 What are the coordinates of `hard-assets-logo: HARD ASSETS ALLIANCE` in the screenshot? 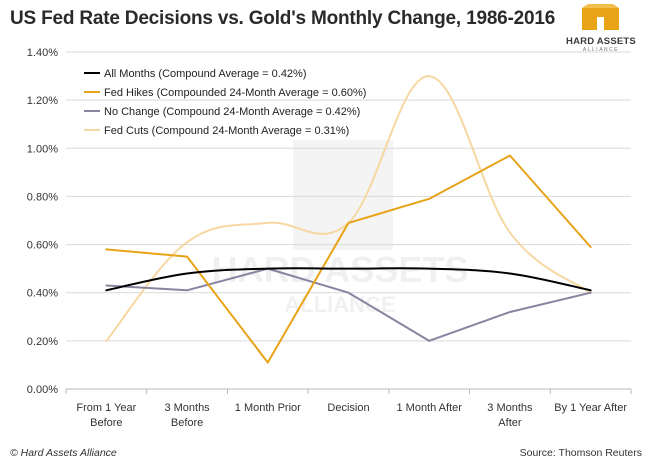 It's located at (601, 29).